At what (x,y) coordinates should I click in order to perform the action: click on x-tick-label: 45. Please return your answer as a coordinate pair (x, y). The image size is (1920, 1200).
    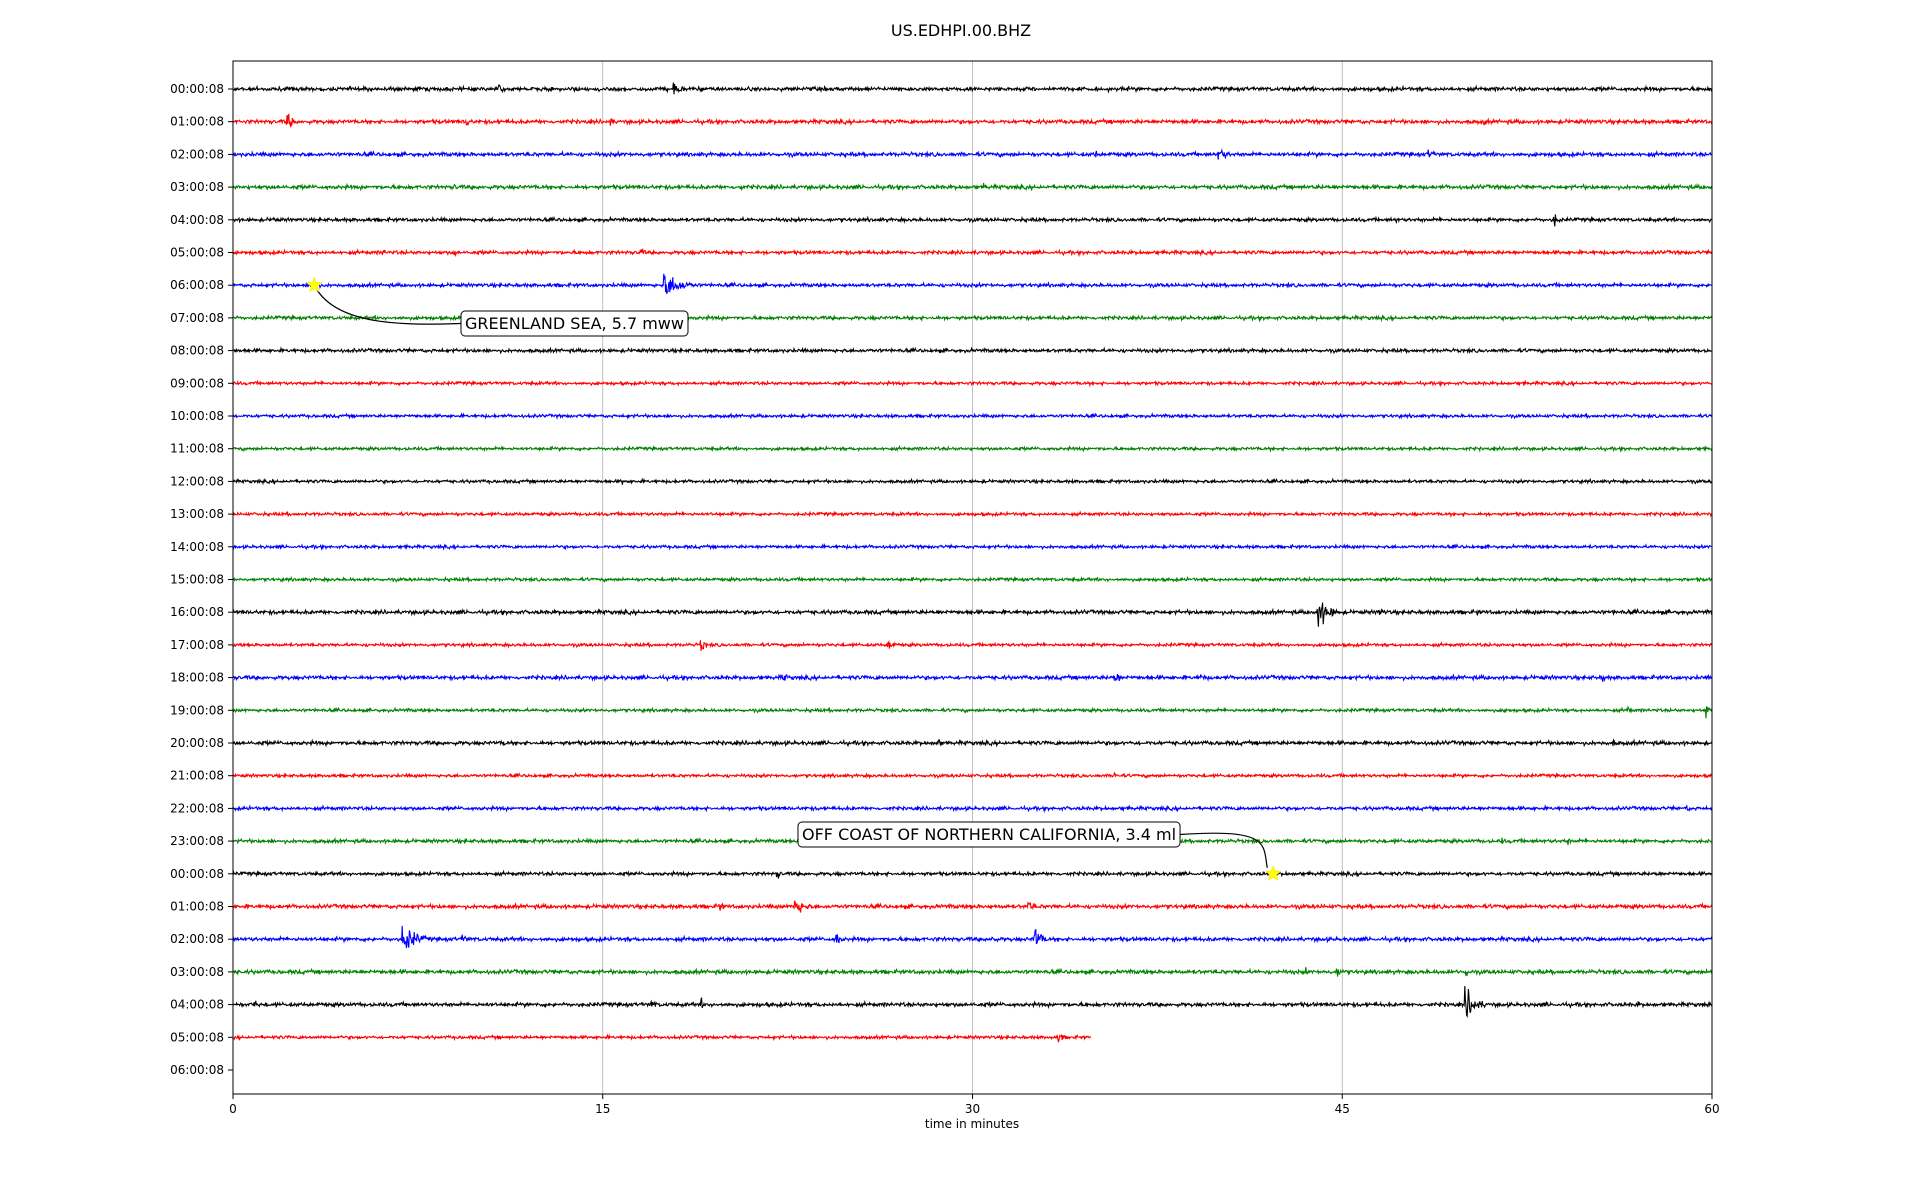
    Looking at the image, I should click on (1342, 1109).